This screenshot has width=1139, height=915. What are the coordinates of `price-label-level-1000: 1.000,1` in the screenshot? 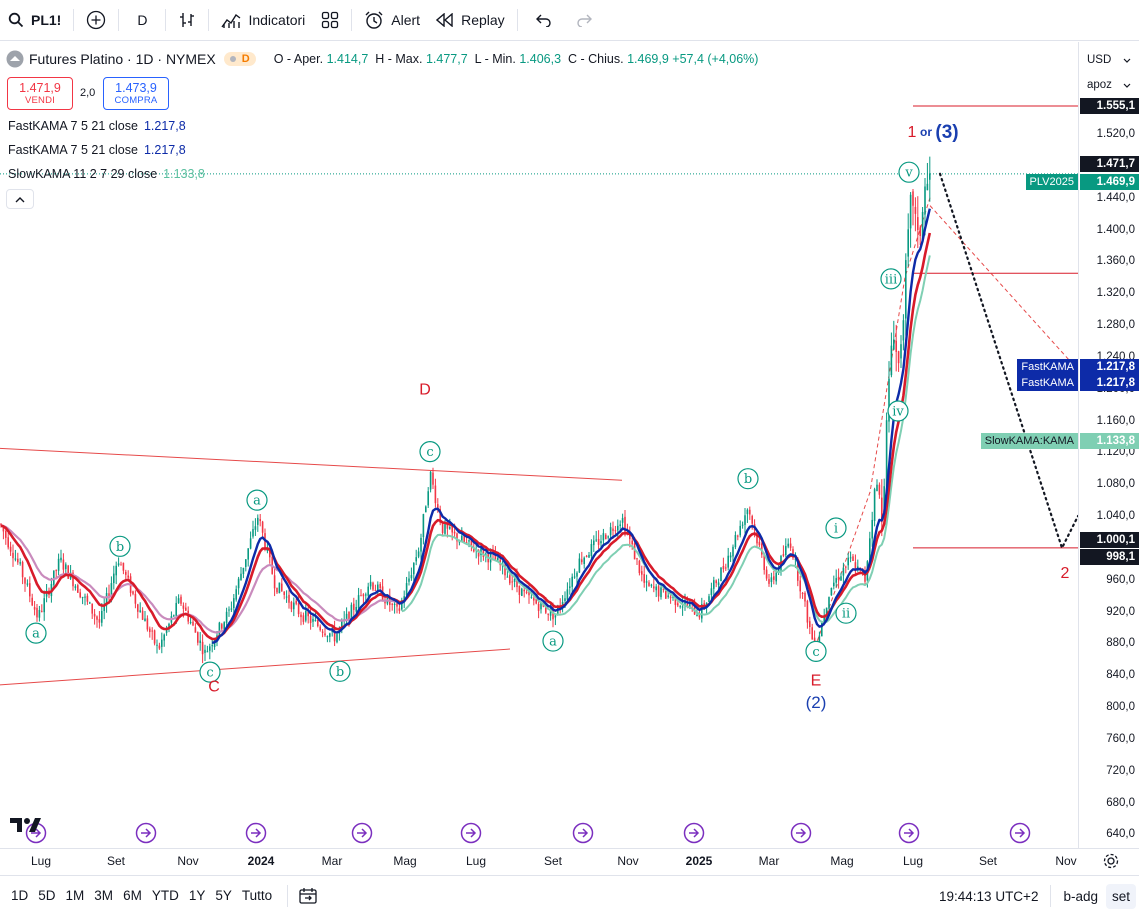 It's located at (1109, 539).